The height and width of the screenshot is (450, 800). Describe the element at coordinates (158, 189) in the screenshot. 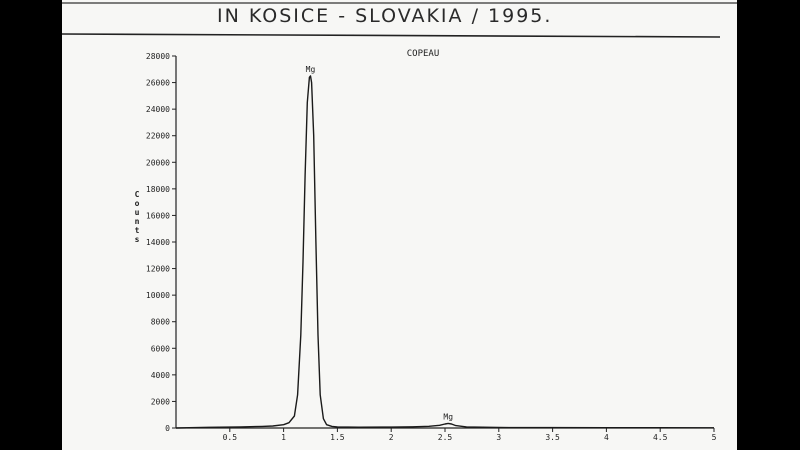

I see `y-tick-label: 18000` at that location.